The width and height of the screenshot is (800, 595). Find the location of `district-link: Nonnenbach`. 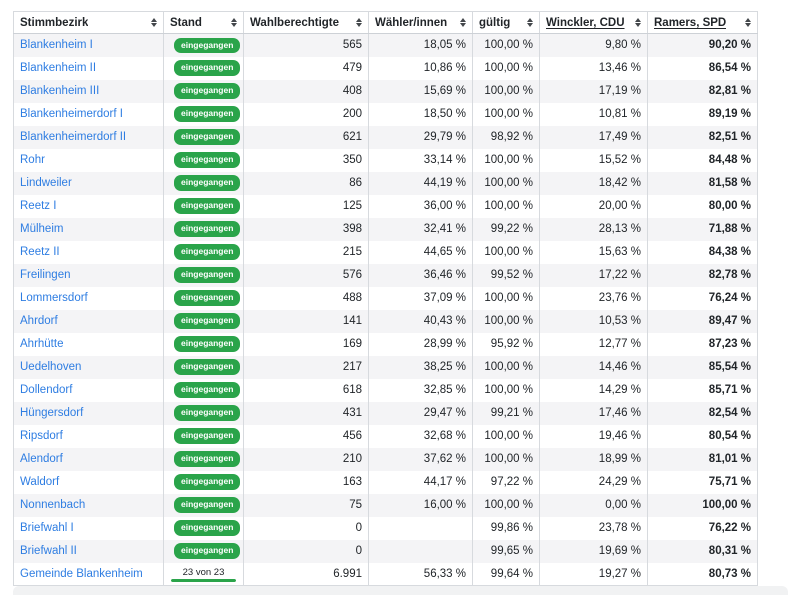

district-link: Nonnenbach is located at coordinates (53, 505).